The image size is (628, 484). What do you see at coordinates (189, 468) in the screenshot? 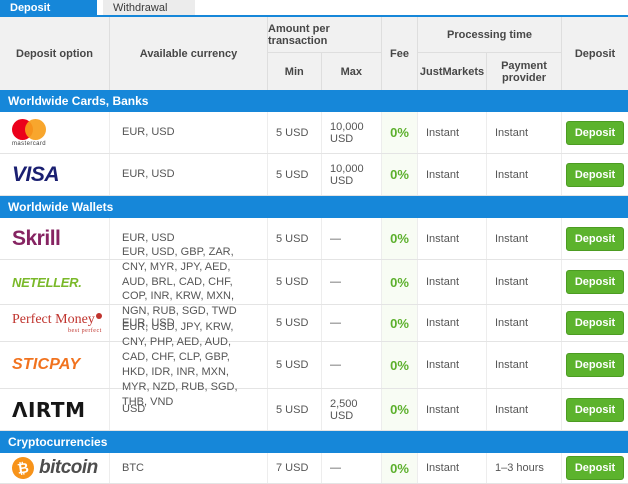
I see `currencies-cell: BTC` at bounding box center [189, 468].